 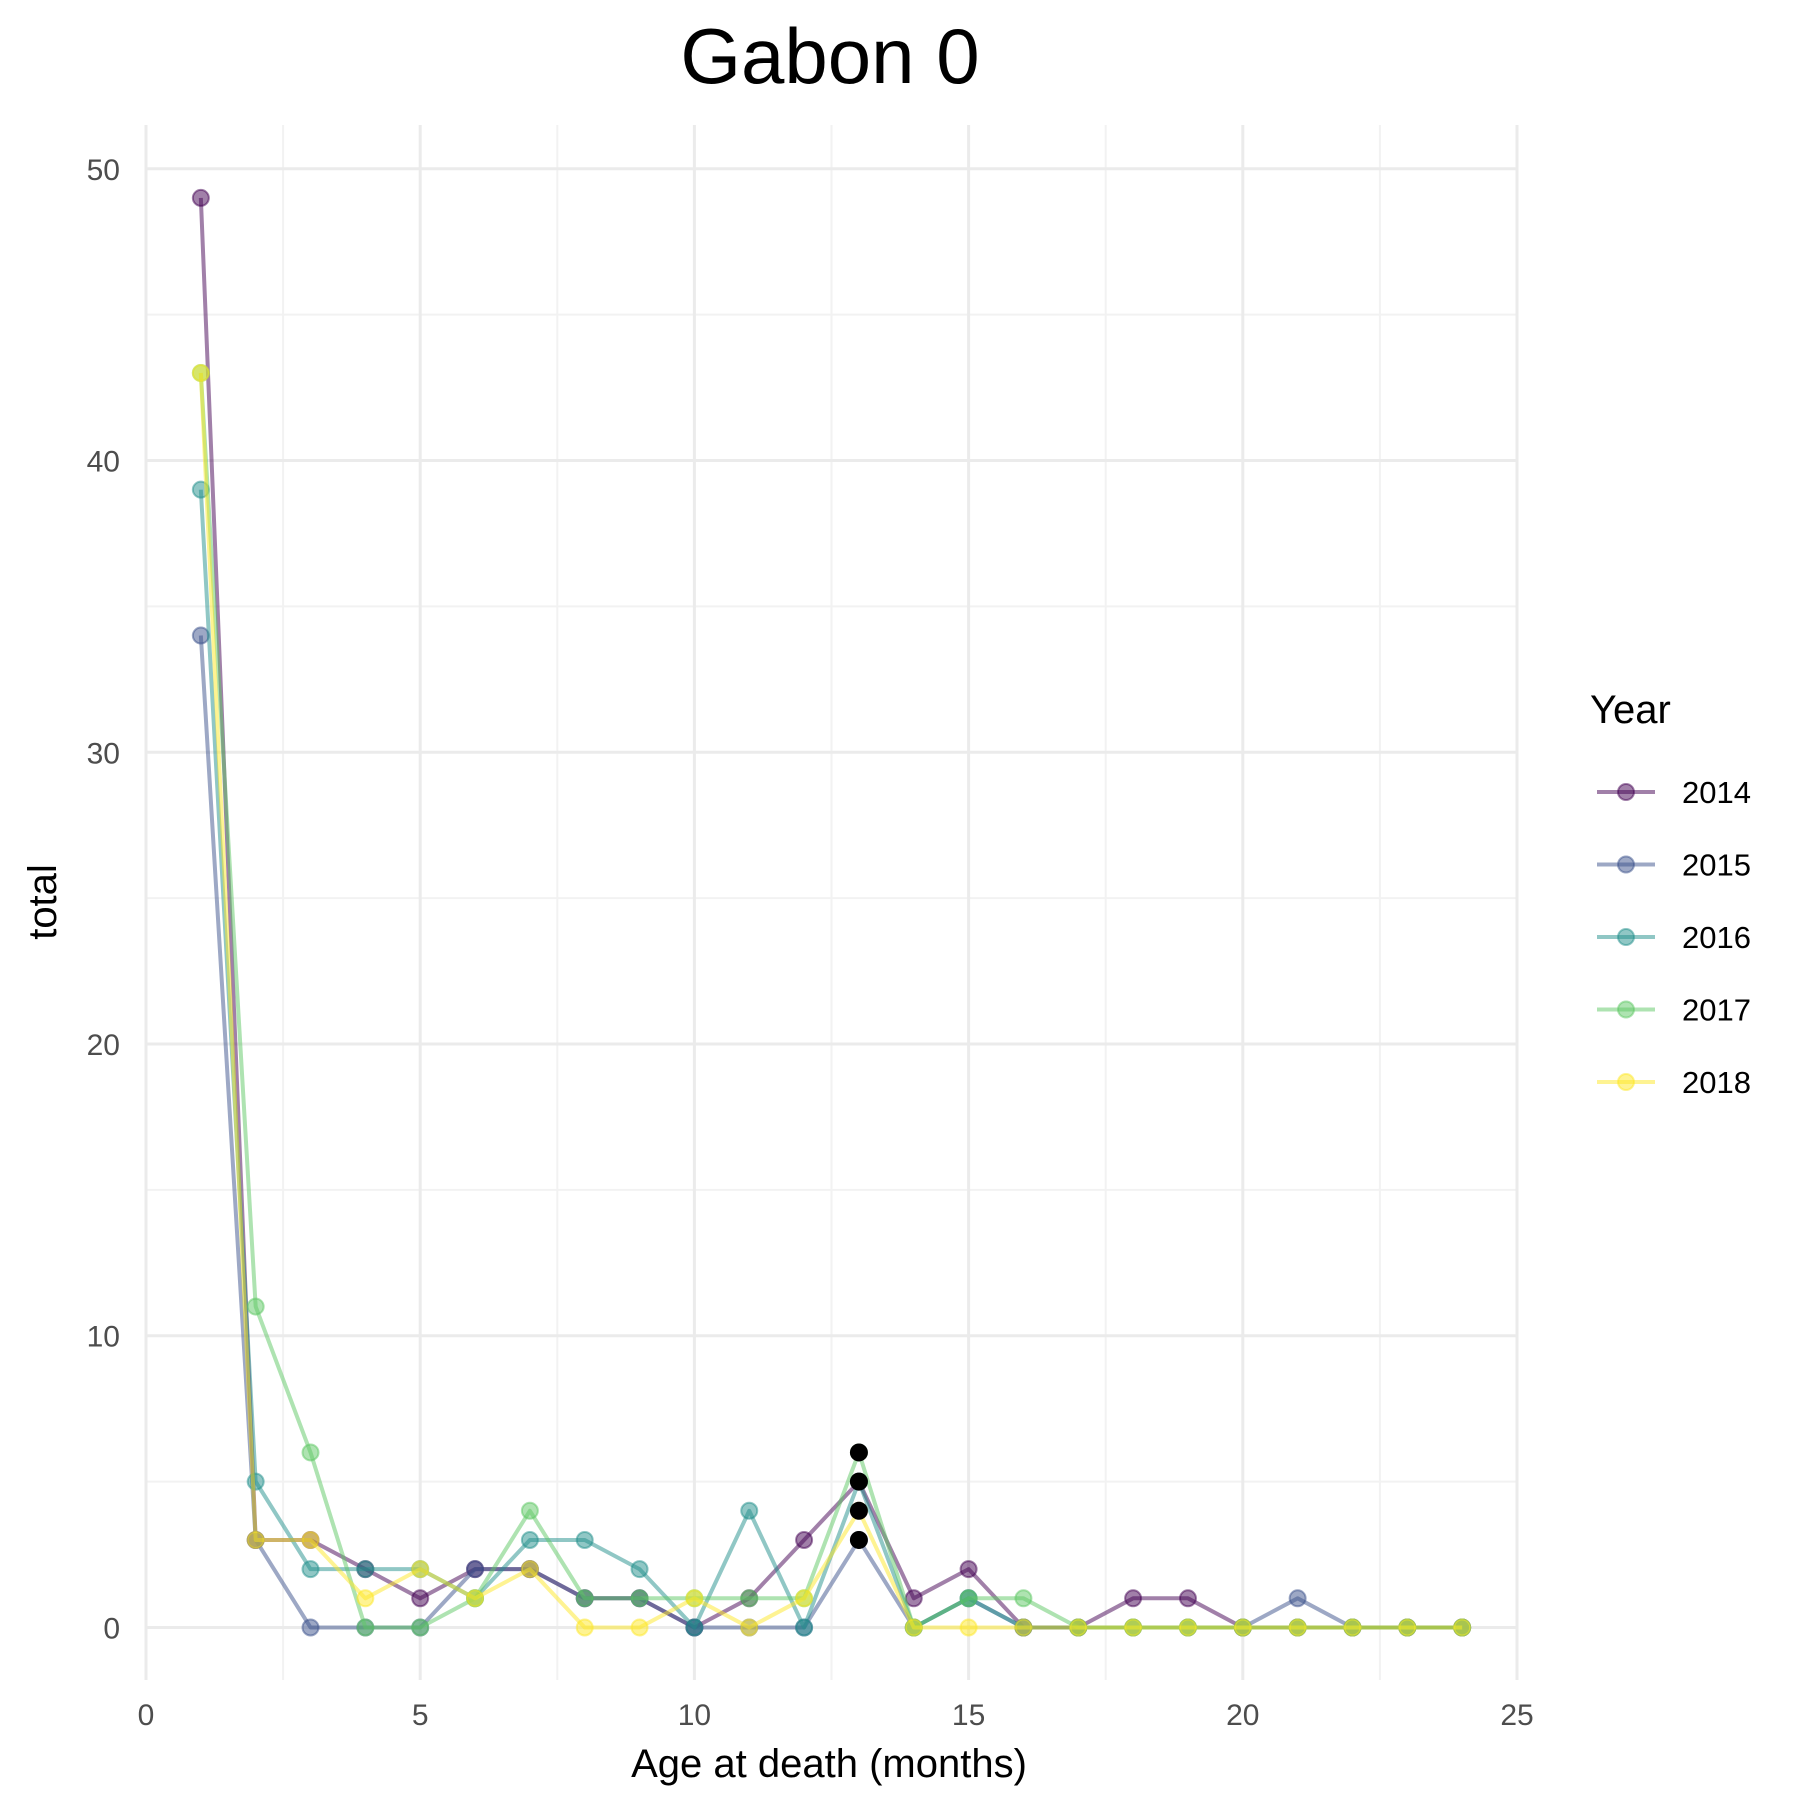 I want to click on x-tick-label: 0, so click(x=146, y=1715).